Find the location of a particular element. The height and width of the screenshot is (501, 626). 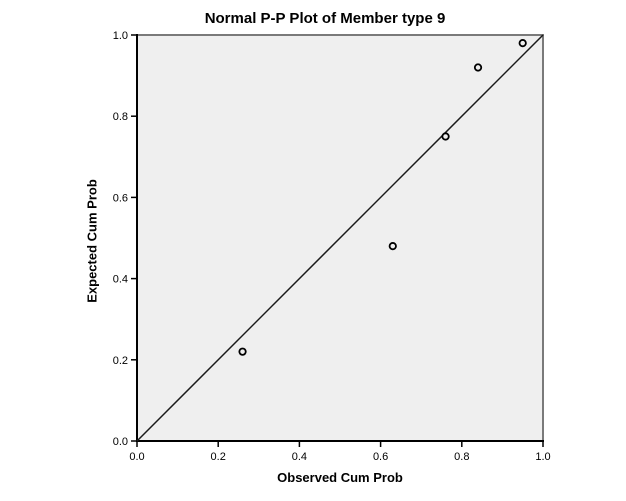

y-tick-label: 0.6 is located at coordinates (120, 198).